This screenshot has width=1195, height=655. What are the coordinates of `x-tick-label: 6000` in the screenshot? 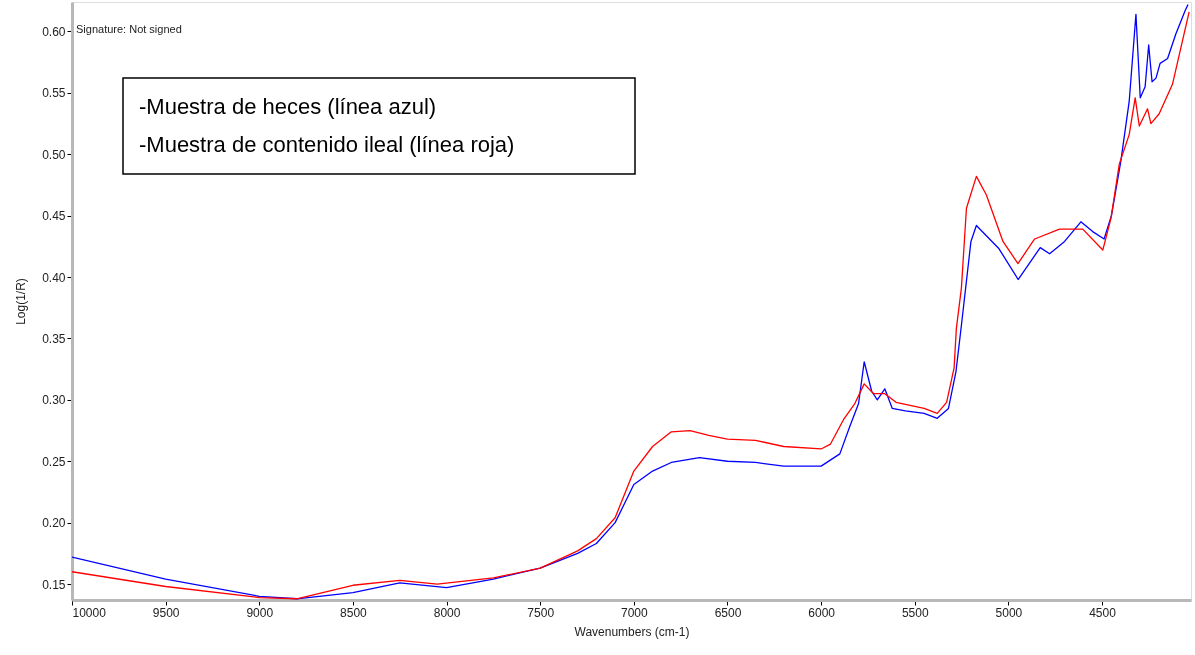 It's located at (822, 612).